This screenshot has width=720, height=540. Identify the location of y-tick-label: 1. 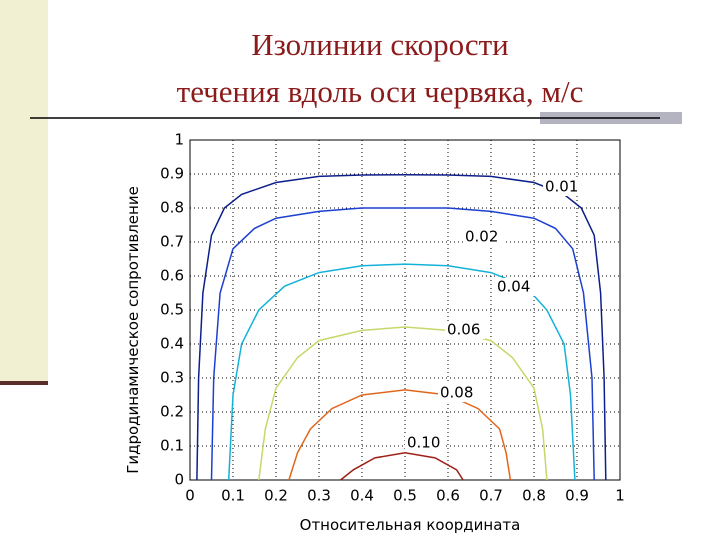
(179, 140).